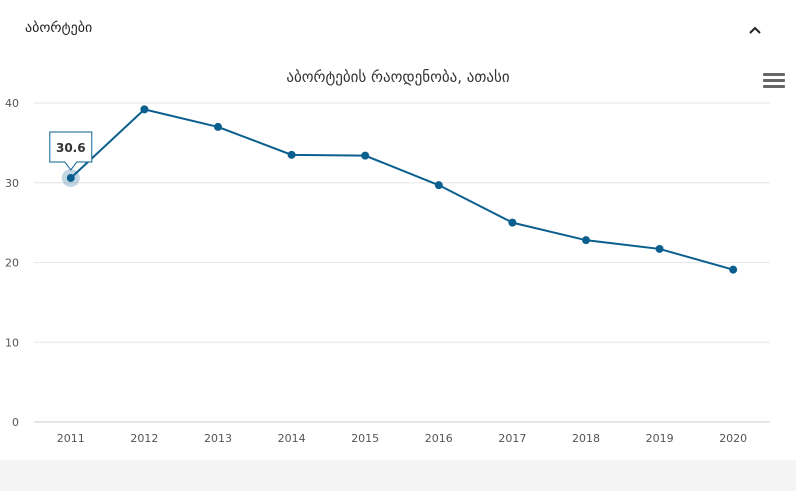 Image resolution: width=796 pixels, height=491 pixels. What do you see at coordinates (12, 263) in the screenshot?
I see `y-tick-label: 20` at bounding box center [12, 263].